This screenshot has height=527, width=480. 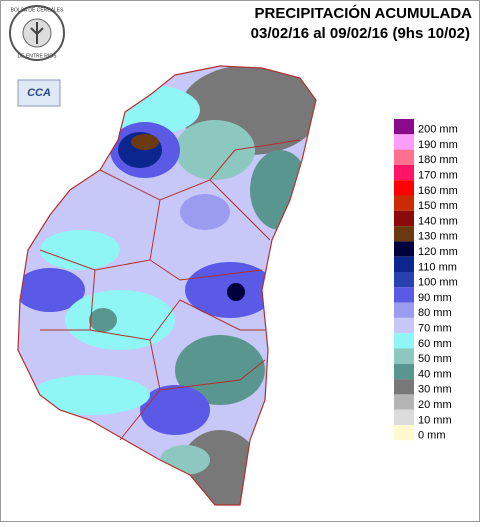 What do you see at coordinates (438, 130) in the screenshot?
I see `legend-label: 200 mm` at bounding box center [438, 130].